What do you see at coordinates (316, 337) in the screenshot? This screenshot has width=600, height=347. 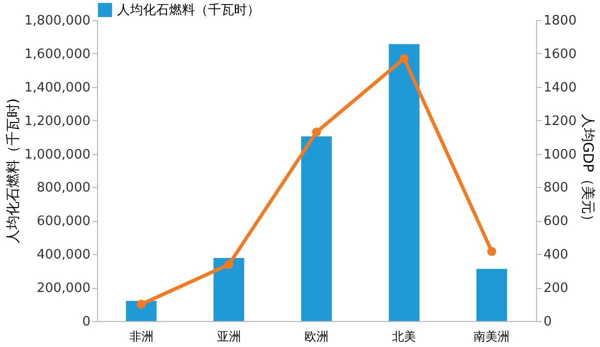 I see `x-tick-label: 欧洲` at bounding box center [316, 337].